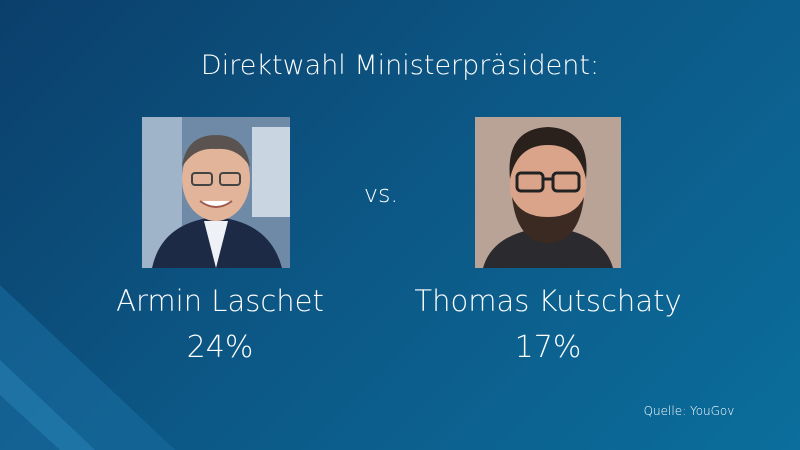  I want to click on candidate-name: Thomas Kutschaty, so click(548, 301).